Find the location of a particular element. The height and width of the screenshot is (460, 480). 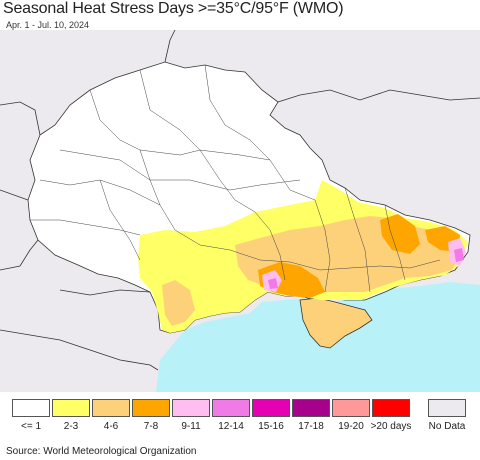

legend-label-2-3: 2-3 is located at coordinates (71, 426).